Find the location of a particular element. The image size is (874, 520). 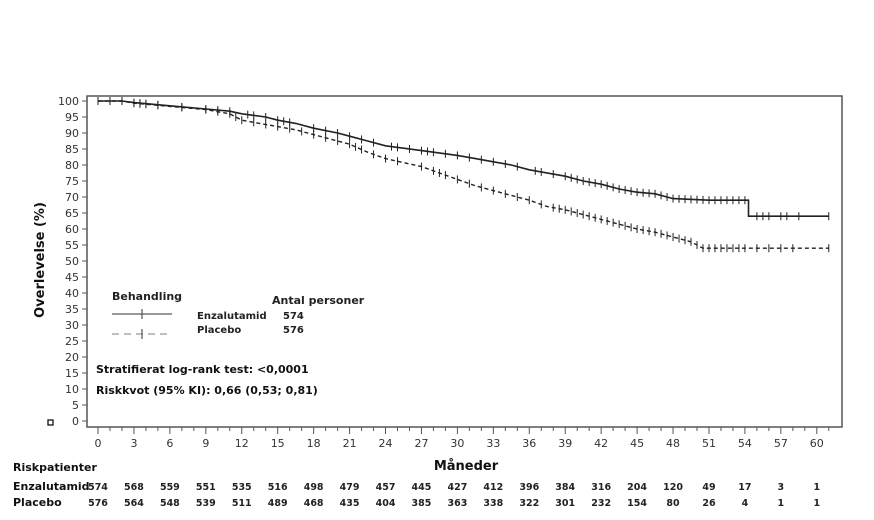

y-tick-label: 70 is located at coordinates (72, 197).